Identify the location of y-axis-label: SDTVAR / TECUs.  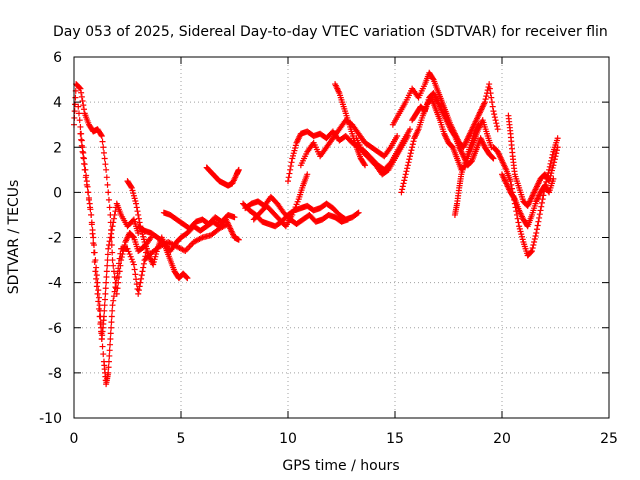
(14, 237).